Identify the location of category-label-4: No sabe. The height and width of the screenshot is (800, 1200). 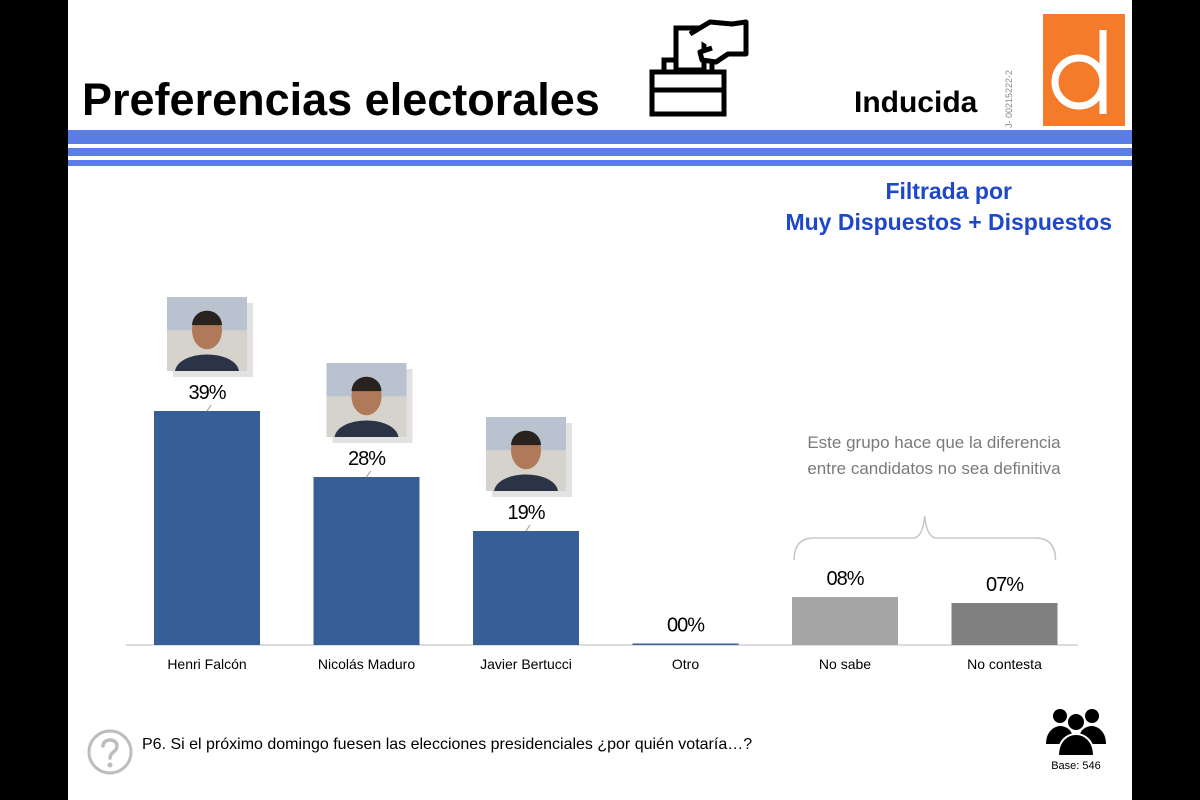
(845, 664).